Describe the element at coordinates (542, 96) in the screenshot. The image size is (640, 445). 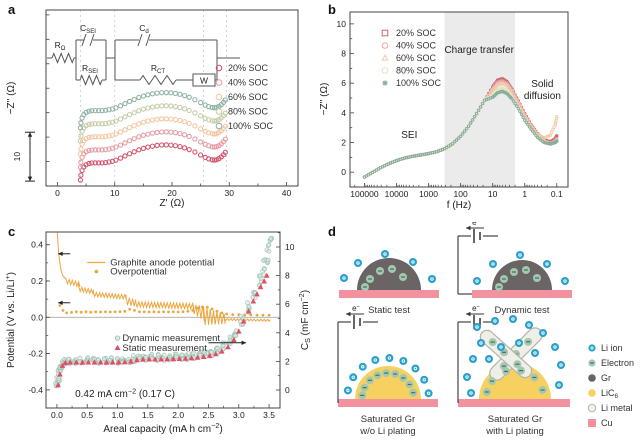
I see `annotation-diffusion: diffusion` at that location.